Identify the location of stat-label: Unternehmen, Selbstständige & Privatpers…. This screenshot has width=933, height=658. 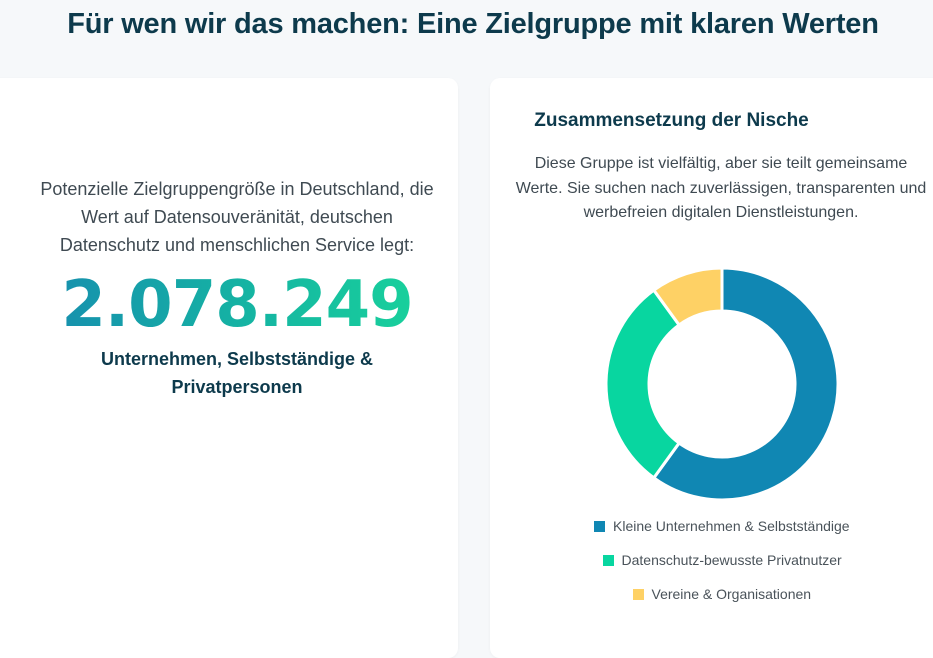
(237, 373).